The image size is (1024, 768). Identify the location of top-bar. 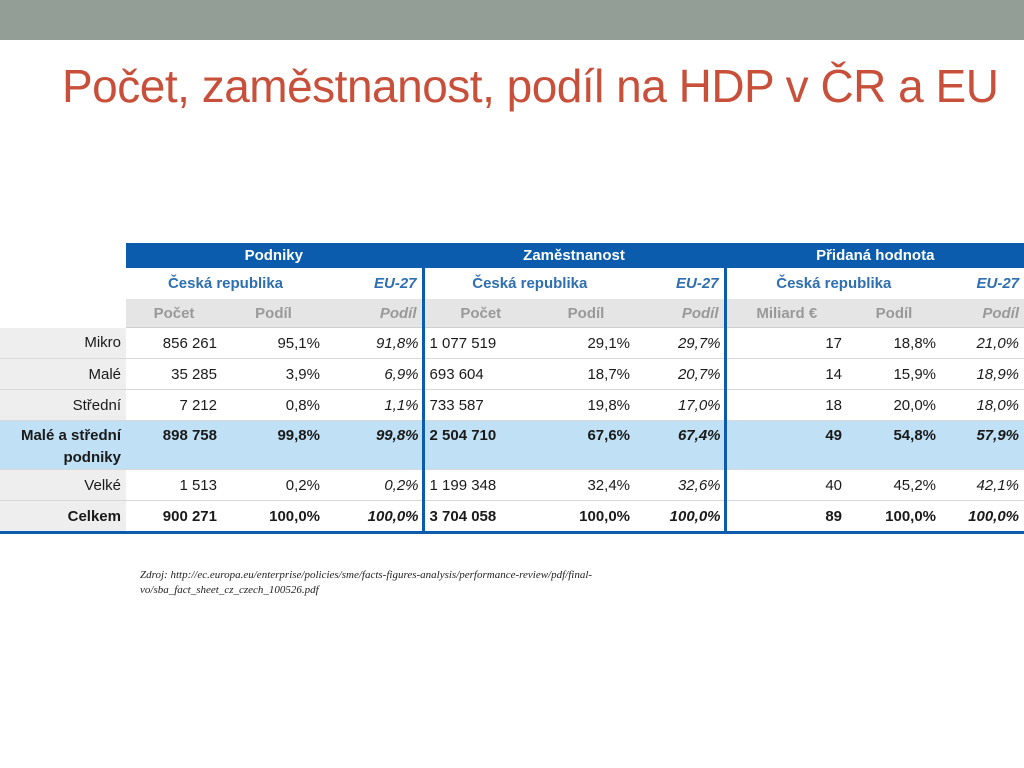
(512, 20).